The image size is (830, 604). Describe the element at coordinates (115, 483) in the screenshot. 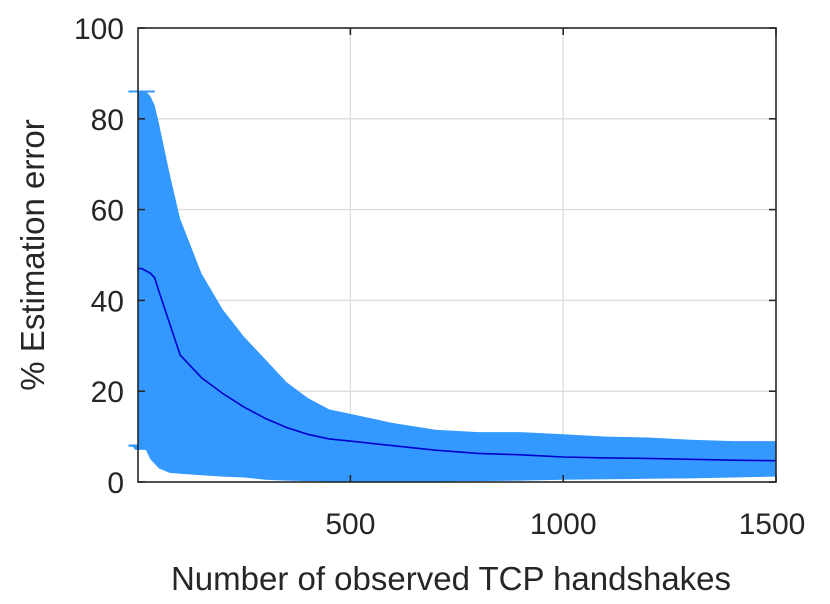

I see `y-tick-label: 0` at that location.